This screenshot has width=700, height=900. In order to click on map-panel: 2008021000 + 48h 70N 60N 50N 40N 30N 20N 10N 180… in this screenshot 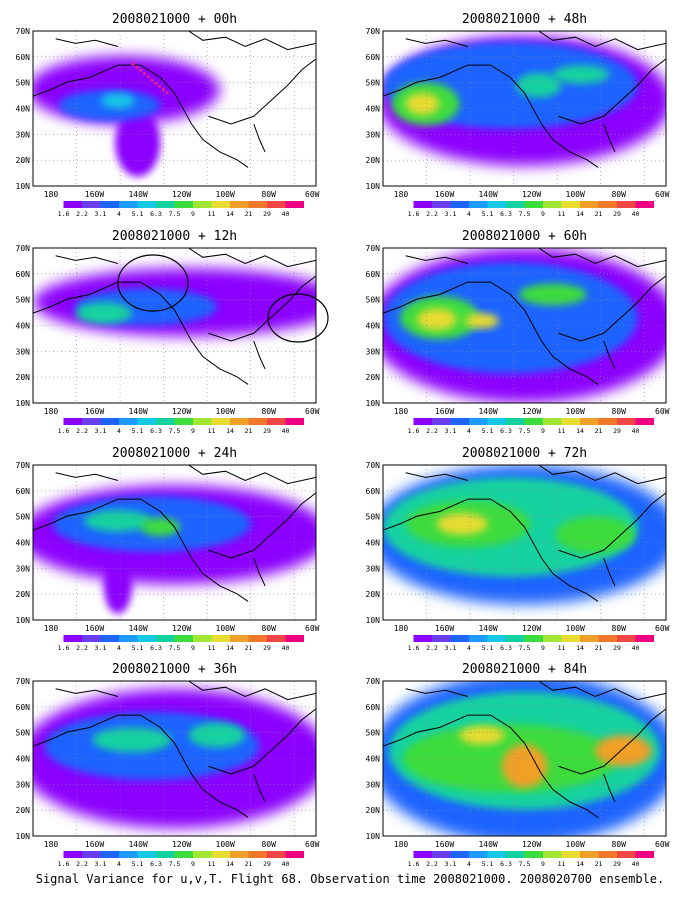, I will do `click(518, 115)`.